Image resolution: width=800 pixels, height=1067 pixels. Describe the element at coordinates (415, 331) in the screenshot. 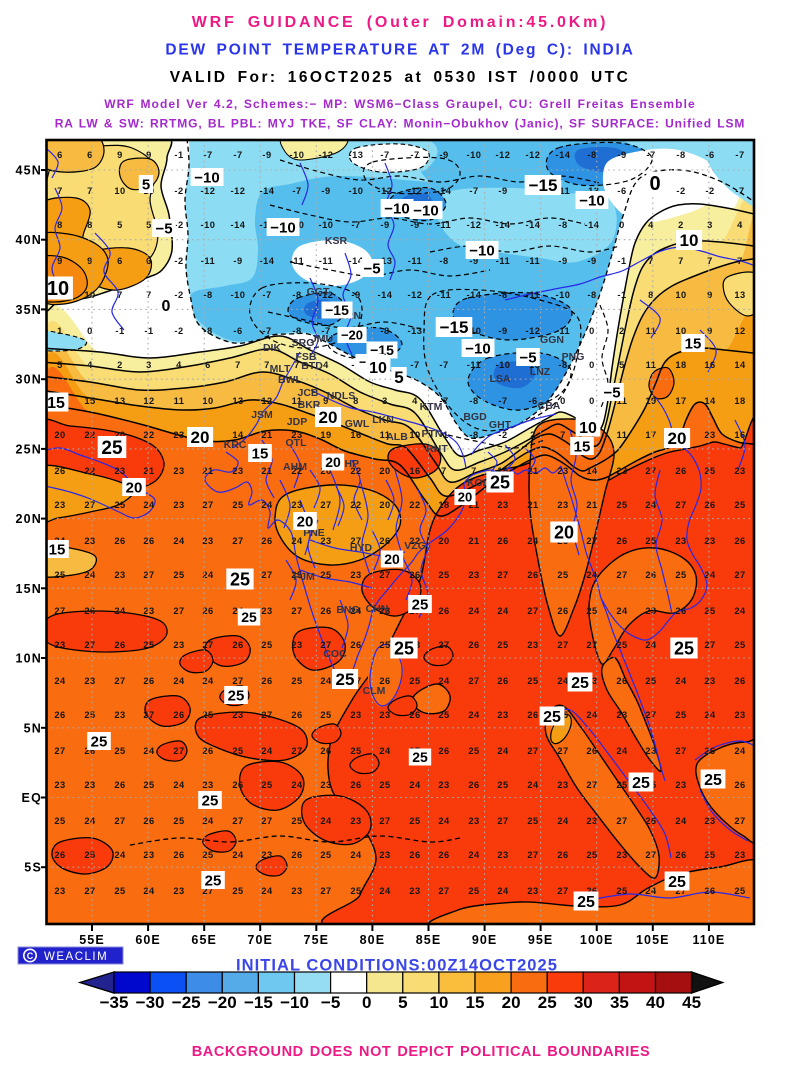

I see `svg-text: -13` at that location.